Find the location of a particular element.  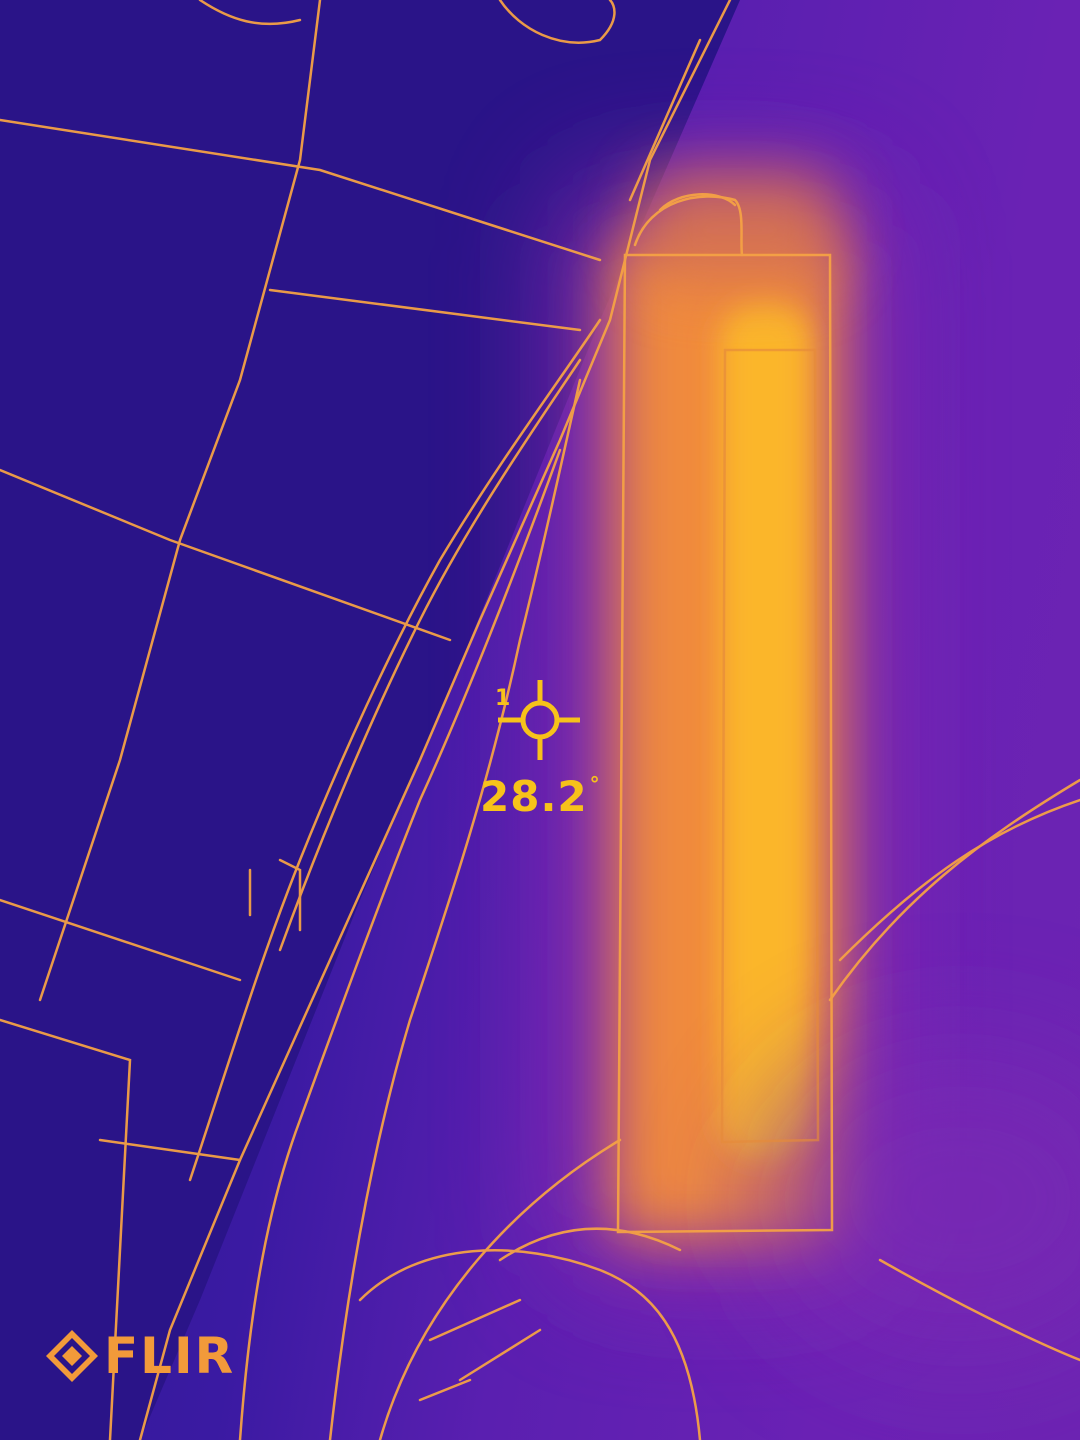

spot-temperature-readout: 28.2 ° is located at coordinates (545, 797).